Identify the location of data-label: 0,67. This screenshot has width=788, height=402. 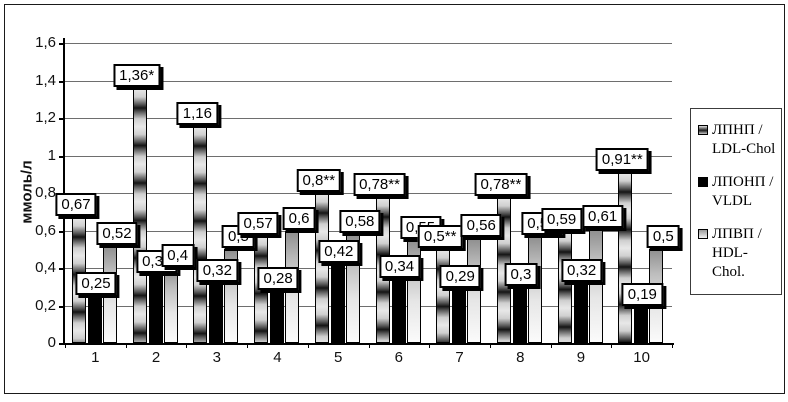
(76, 205).